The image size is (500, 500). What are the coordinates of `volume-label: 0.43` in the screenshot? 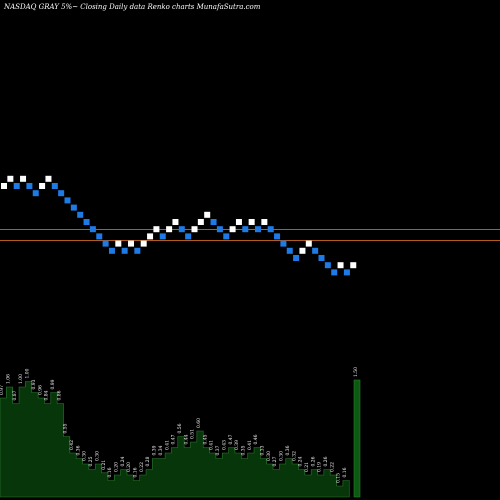 It's located at (224, 445).